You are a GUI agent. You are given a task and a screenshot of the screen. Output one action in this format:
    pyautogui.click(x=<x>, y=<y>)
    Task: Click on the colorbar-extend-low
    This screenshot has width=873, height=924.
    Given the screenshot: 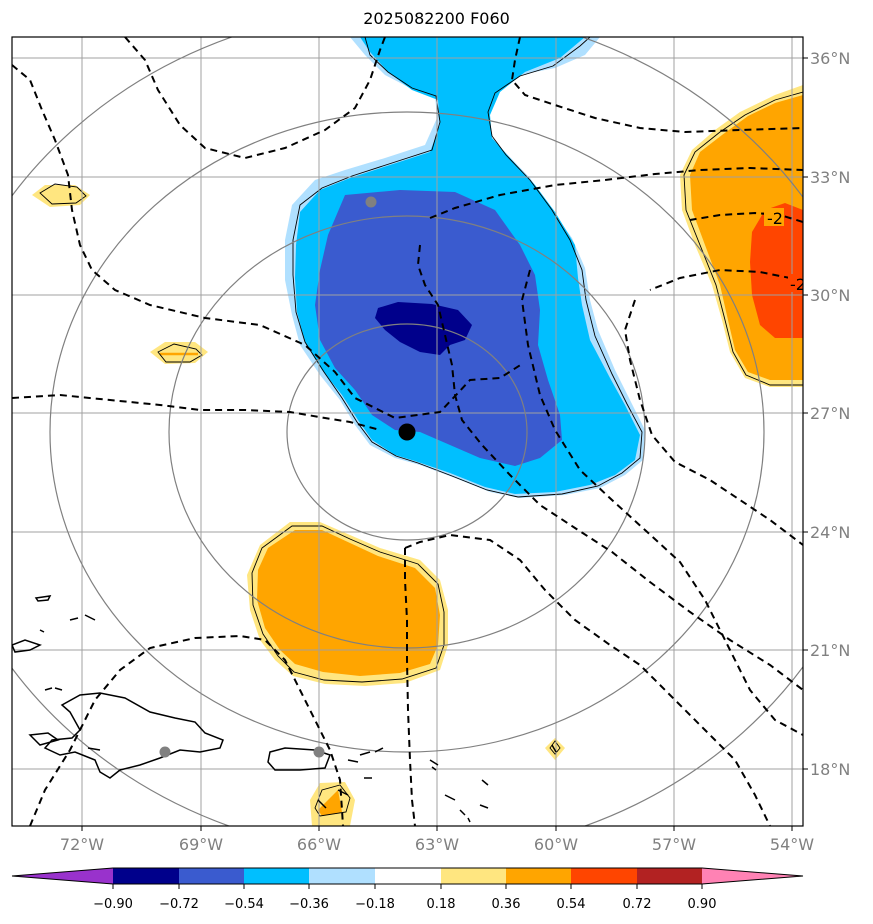 What is the action you would take?
    pyautogui.click(x=62, y=876)
    